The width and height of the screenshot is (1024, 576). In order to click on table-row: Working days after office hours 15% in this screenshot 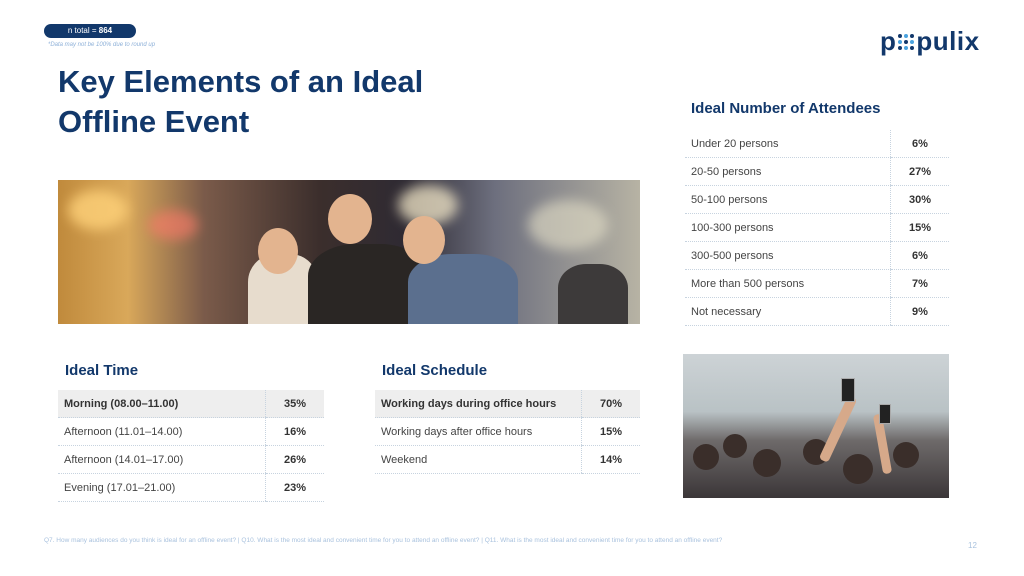, I will do `click(507, 431)`.